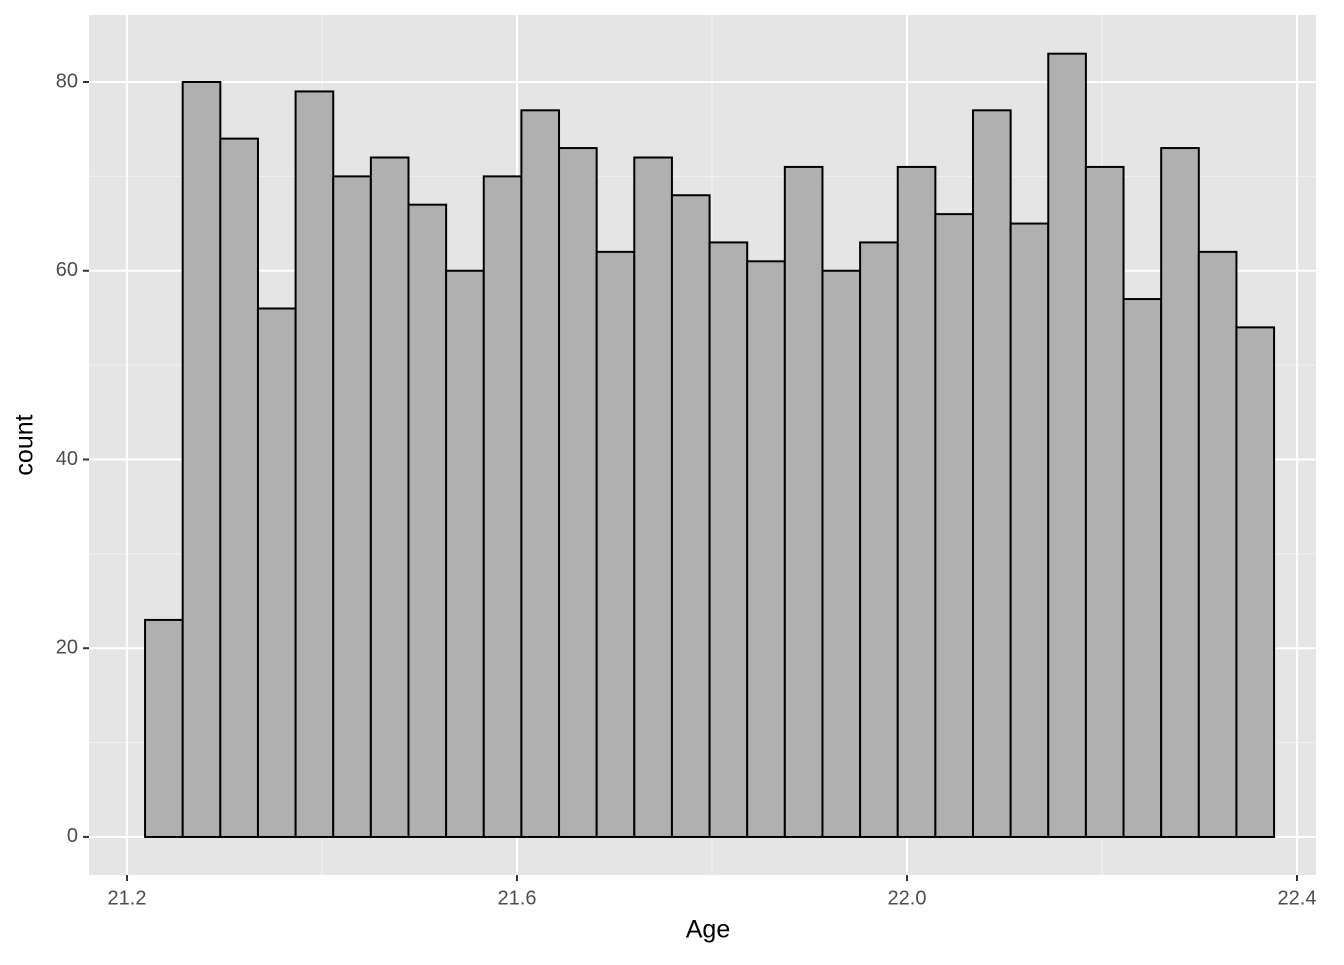  I want to click on y-tick-label: 0, so click(72, 836).